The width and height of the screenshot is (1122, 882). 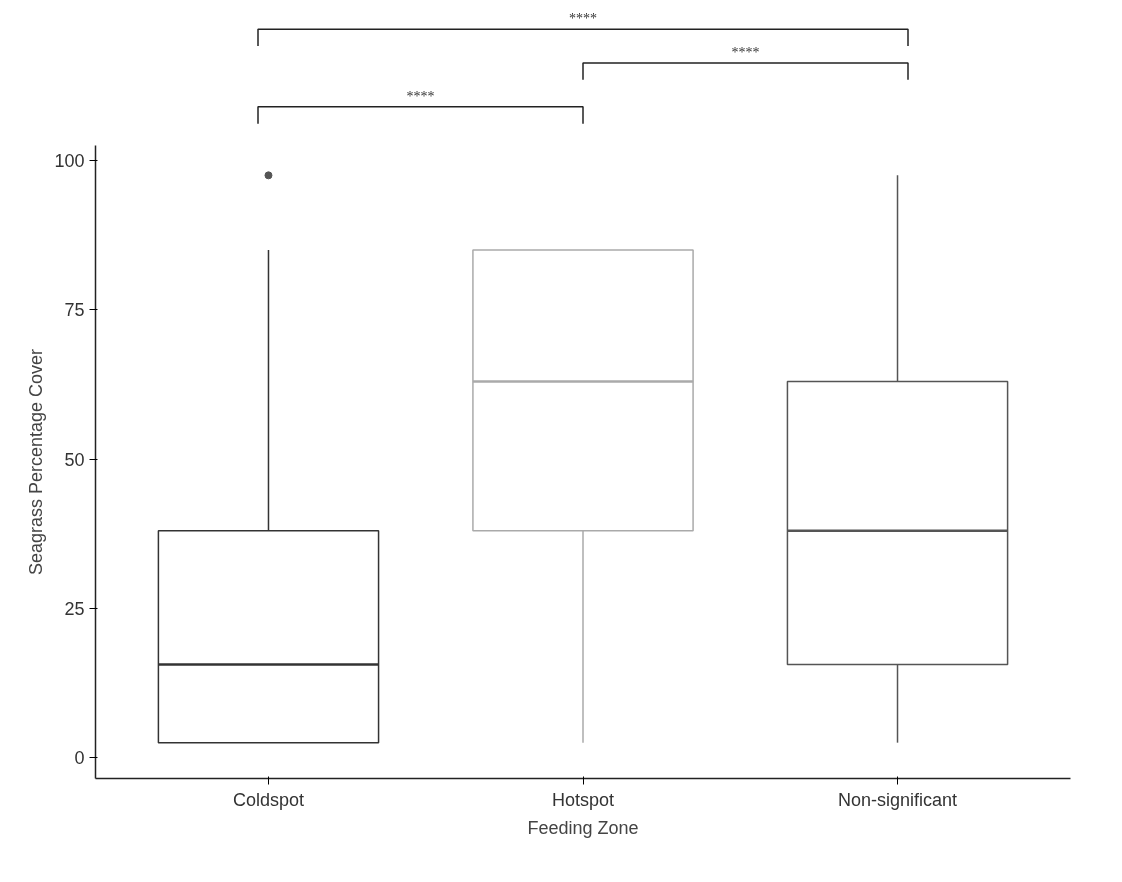 I want to click on x-tick-label: Non-significant, so click(x=897, y=799).